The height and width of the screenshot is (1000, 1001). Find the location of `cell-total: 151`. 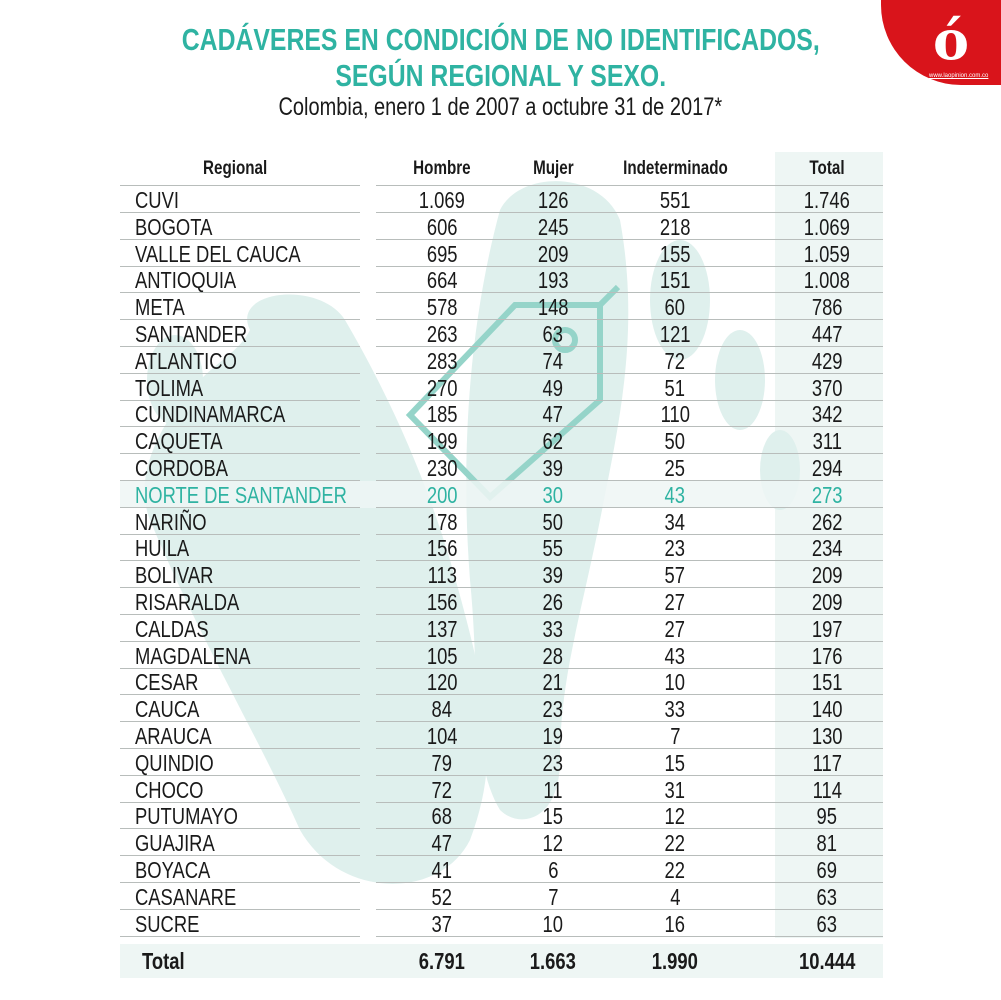

cell-total: 151 is located at coordinates (827, 682).